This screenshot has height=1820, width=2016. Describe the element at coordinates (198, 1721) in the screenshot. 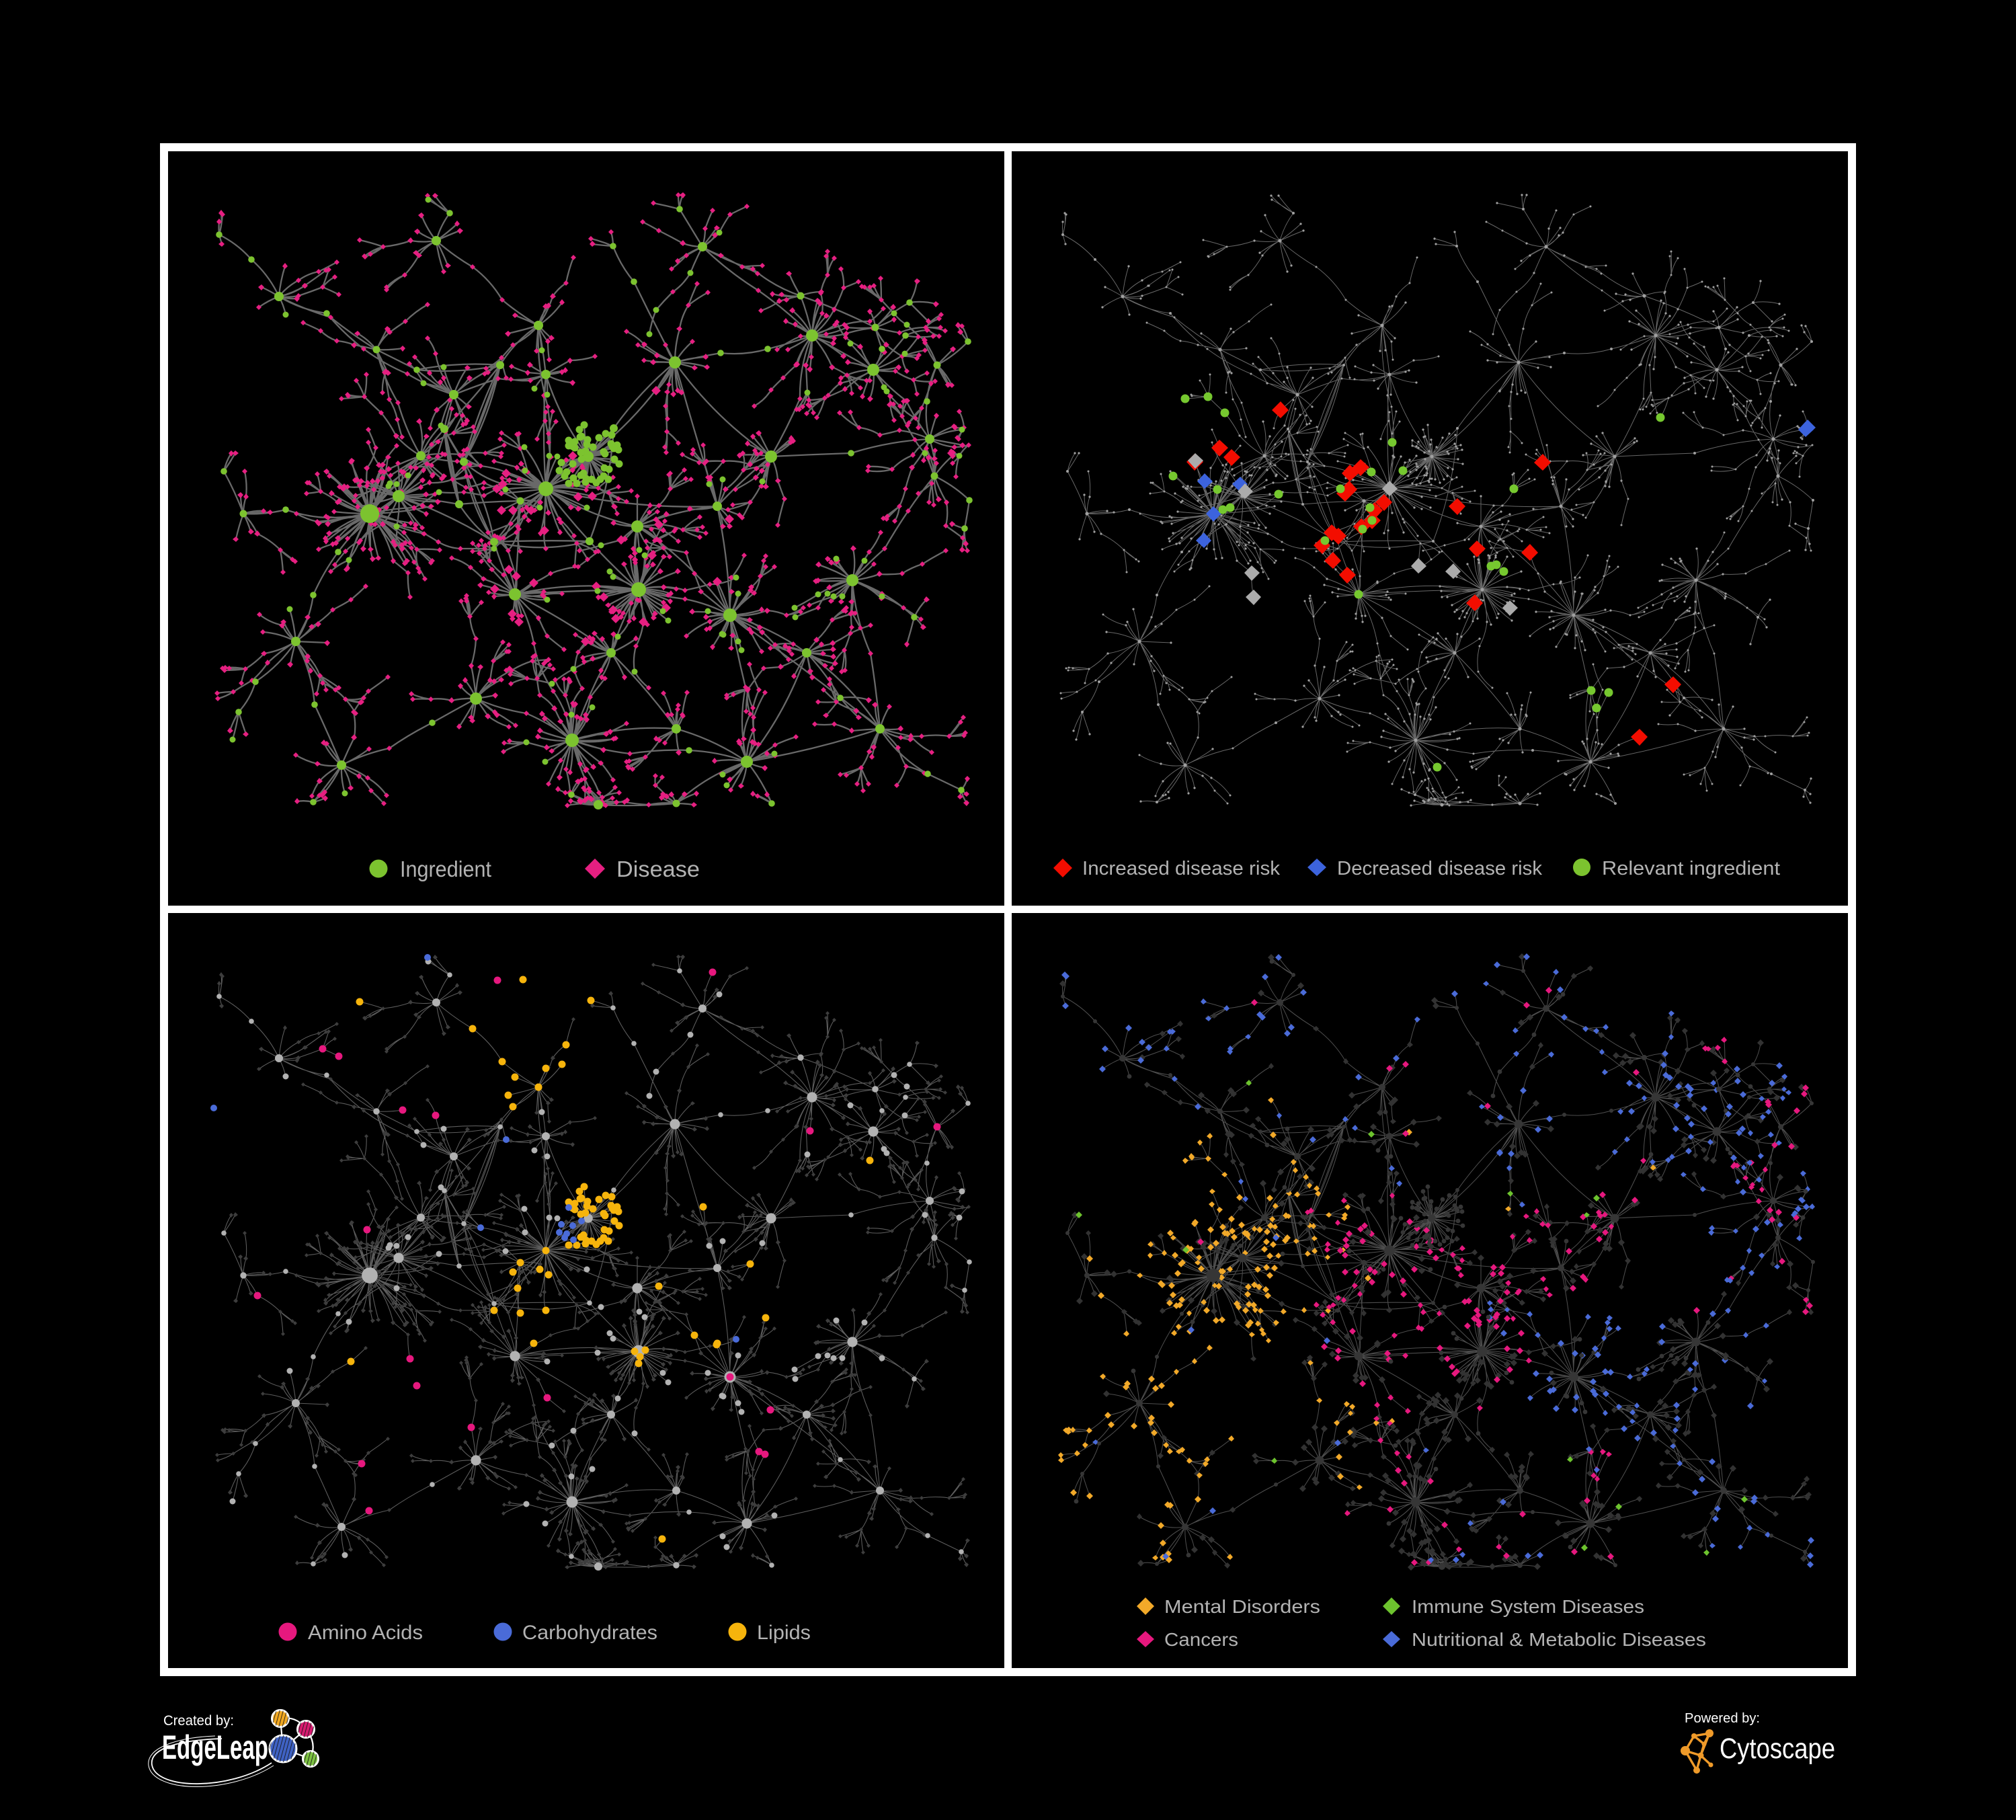

I see `svg-text: Created by:` at that location.